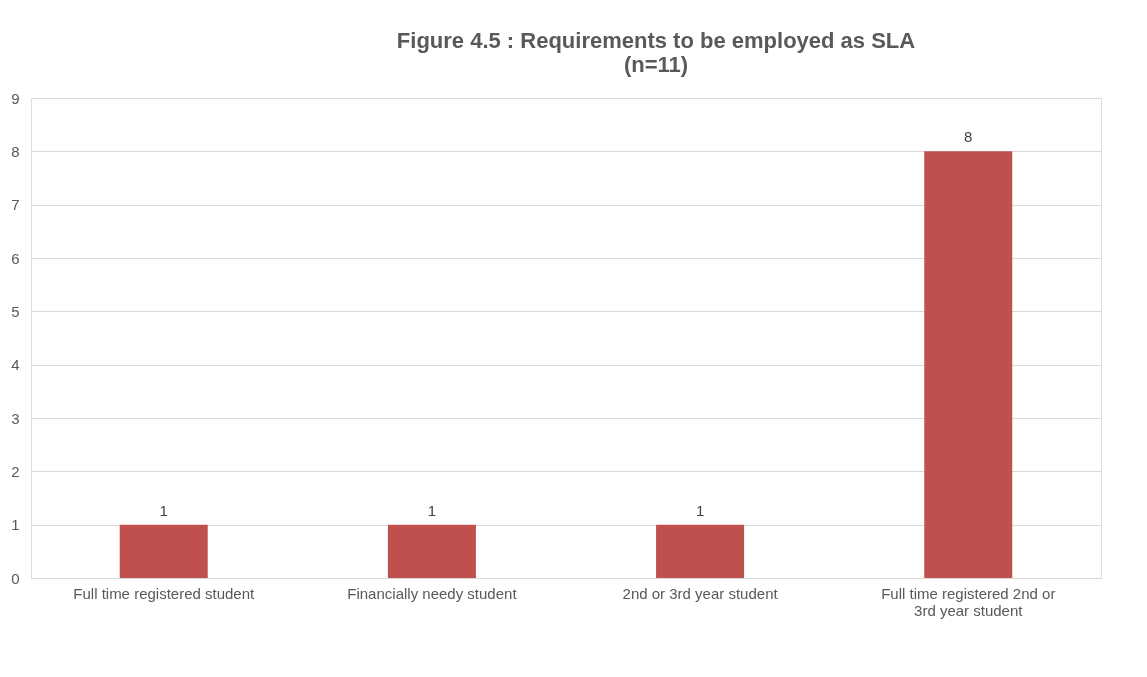 The image size is (1147, 677). What do you see at coordinates (15, 205) in the screenshot?
I see `y-tick-label: 7` at bounding box center [15, 205].